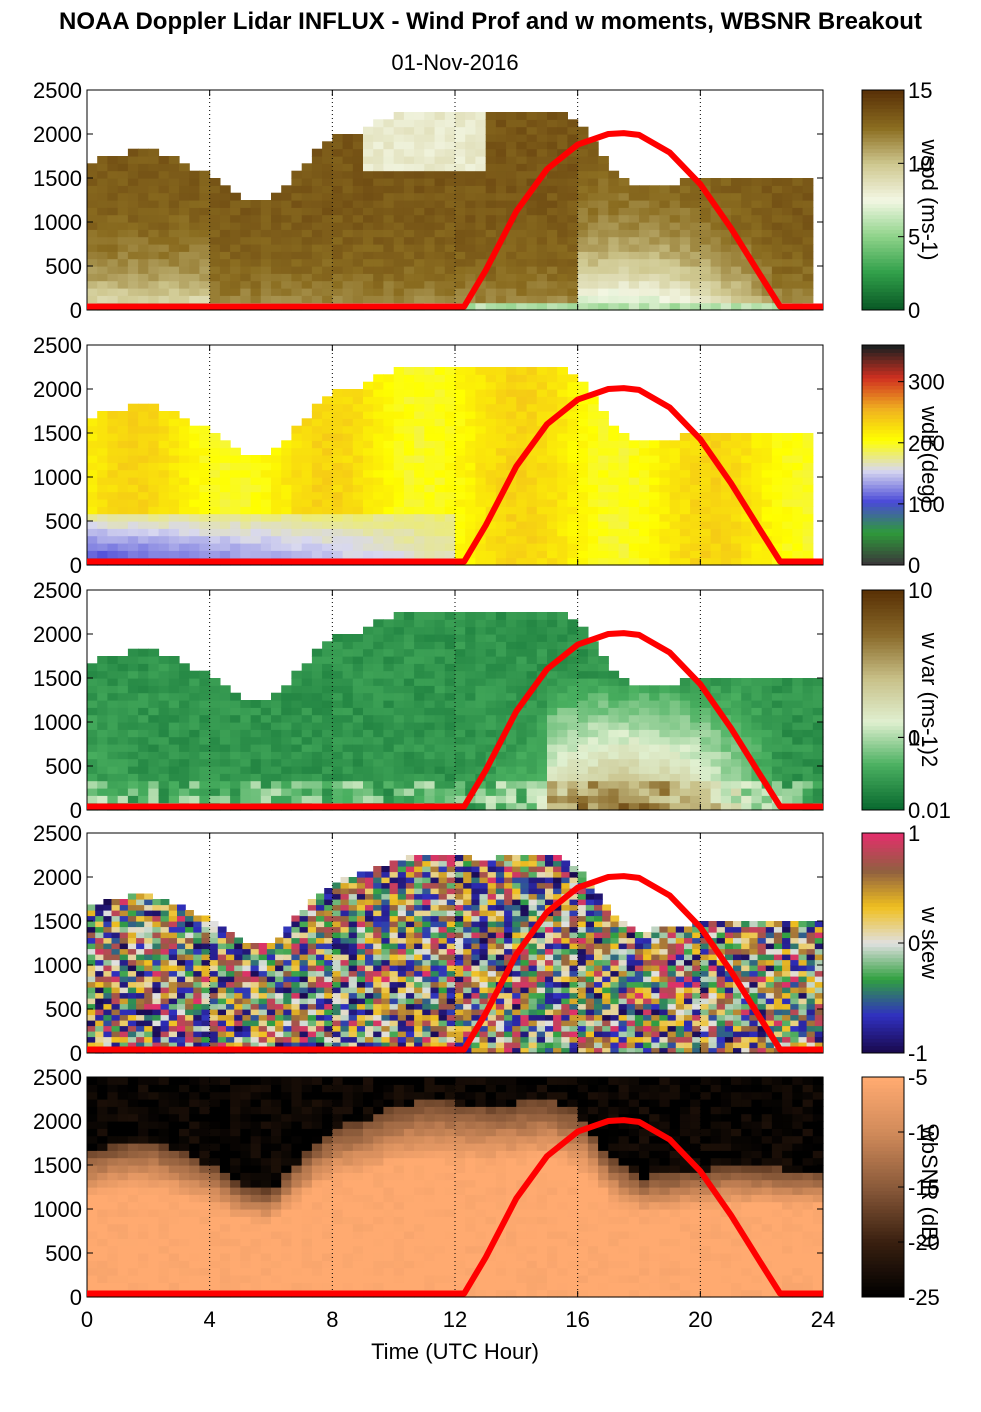 The height and width of the screenshot is (1412, 981). What do you see at coordinates (57, 590) in the screenshot?
I see `y-tick-label: 2500` at bounding box center [57, 590].